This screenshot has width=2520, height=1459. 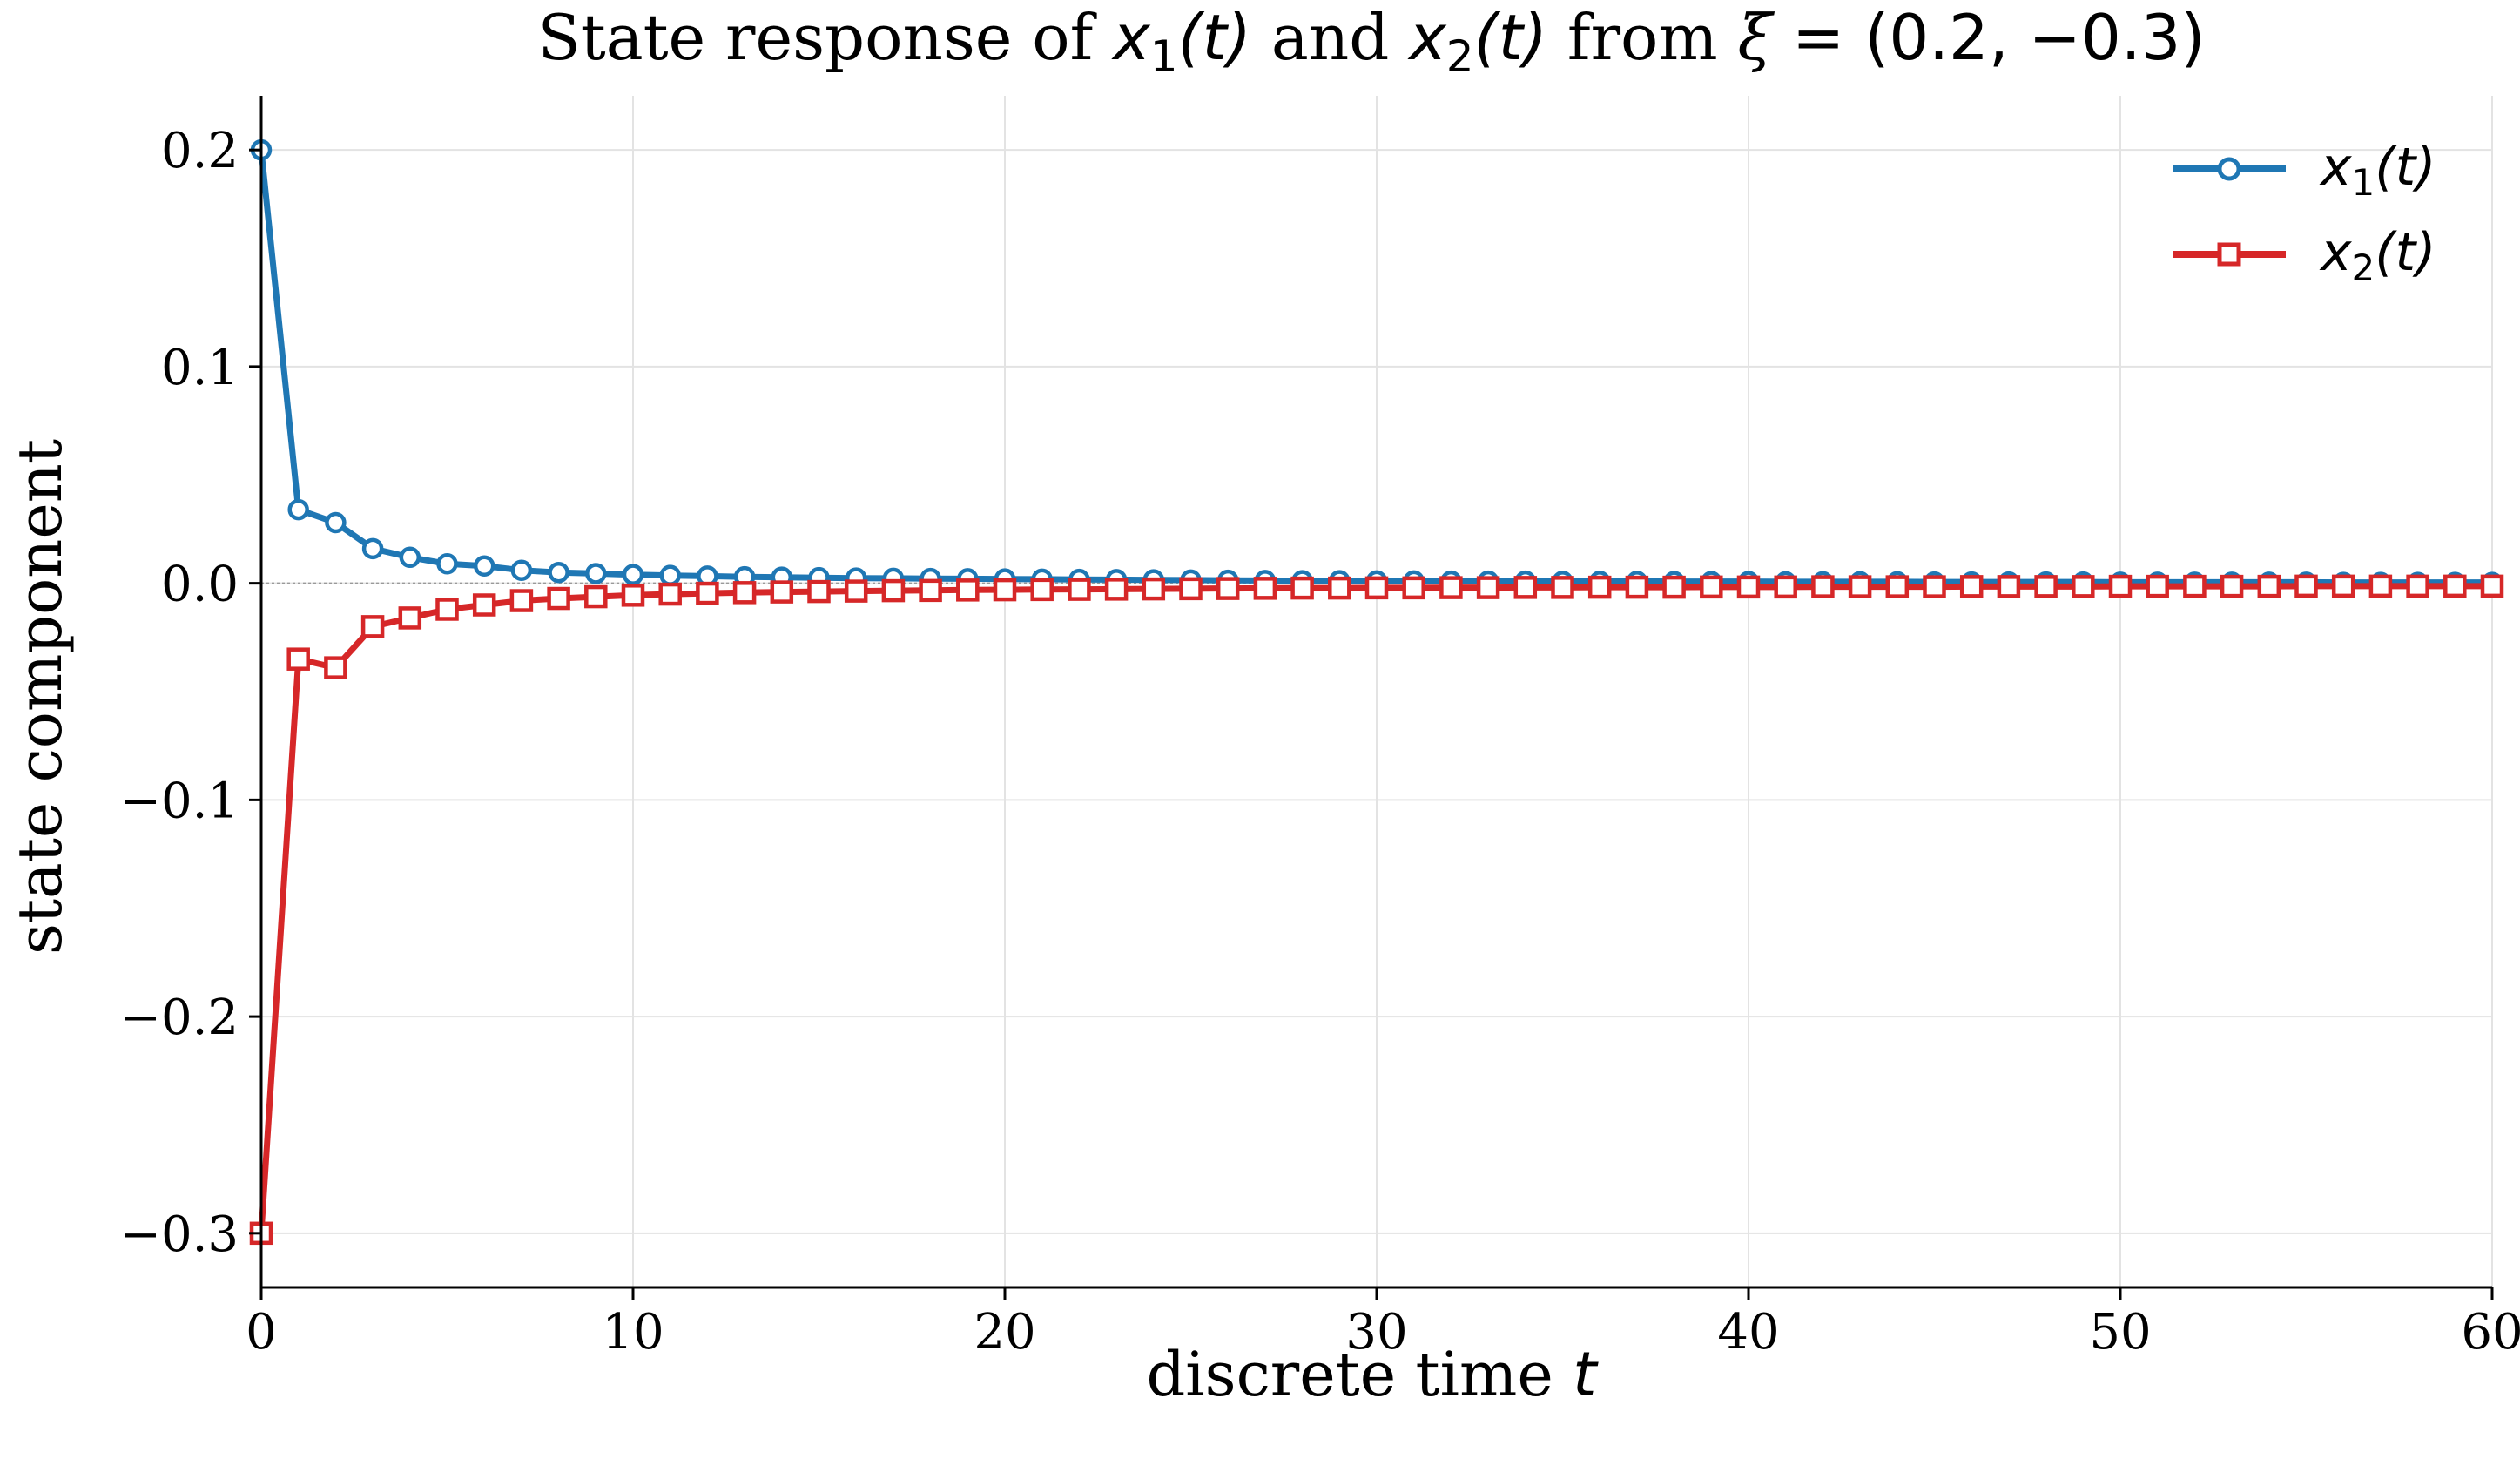 What do you see at coordinates (1525, 587) in the screenshot?
I see `point-x2-t34` at bounding box center [1525, 587].